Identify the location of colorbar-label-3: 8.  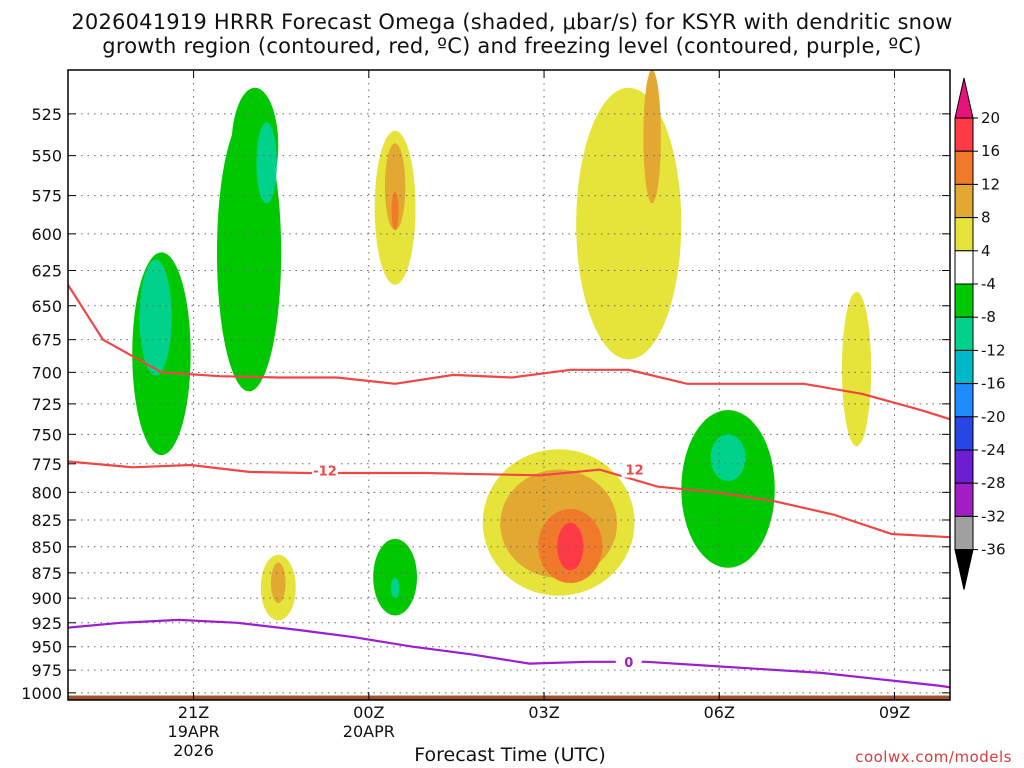
(986, 218).